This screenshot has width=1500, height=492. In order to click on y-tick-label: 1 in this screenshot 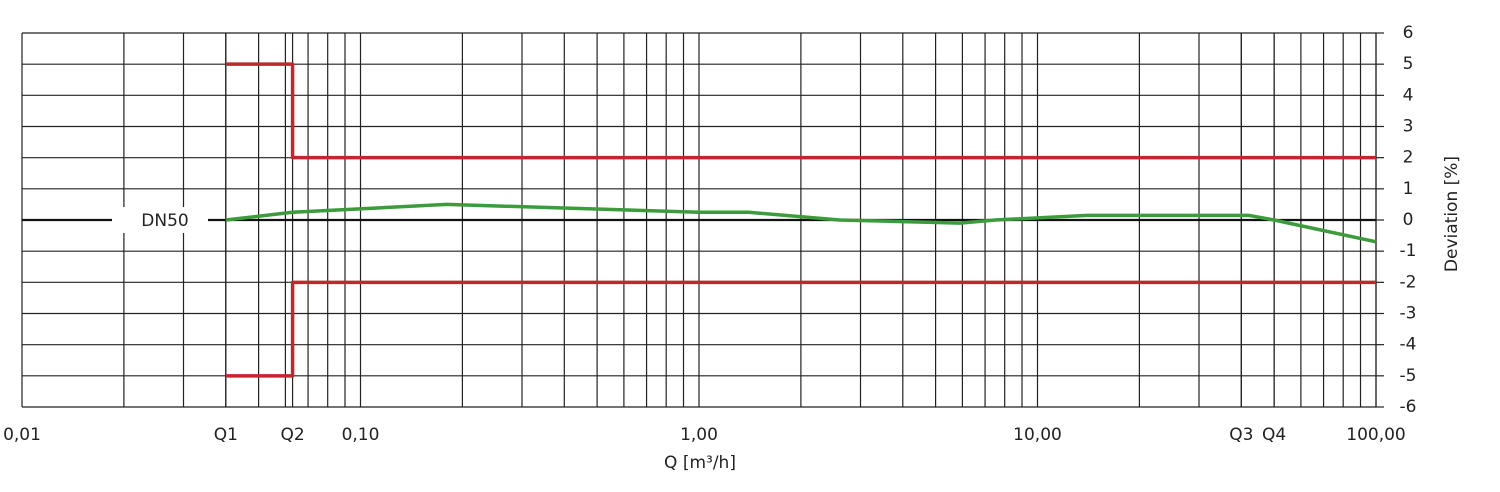, I will do `click(1408, 189)`.